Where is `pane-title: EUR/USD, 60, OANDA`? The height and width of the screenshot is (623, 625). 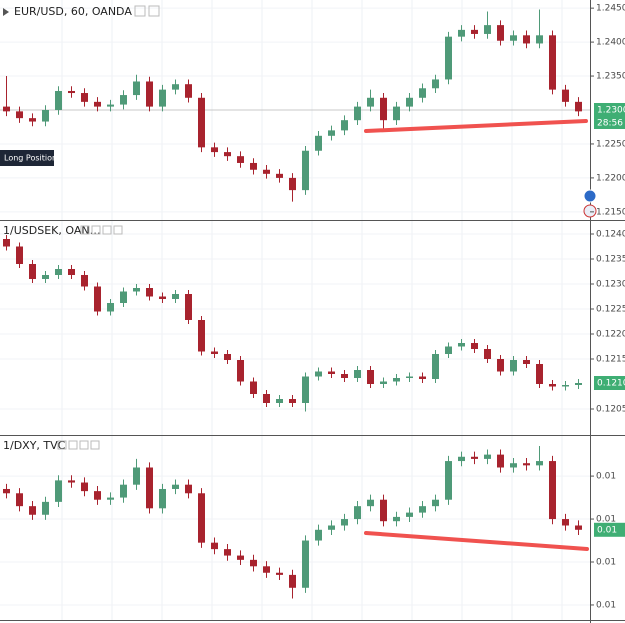
pane-title: EUR/USD, 60, OANDA is located at coordinates (73, 11).